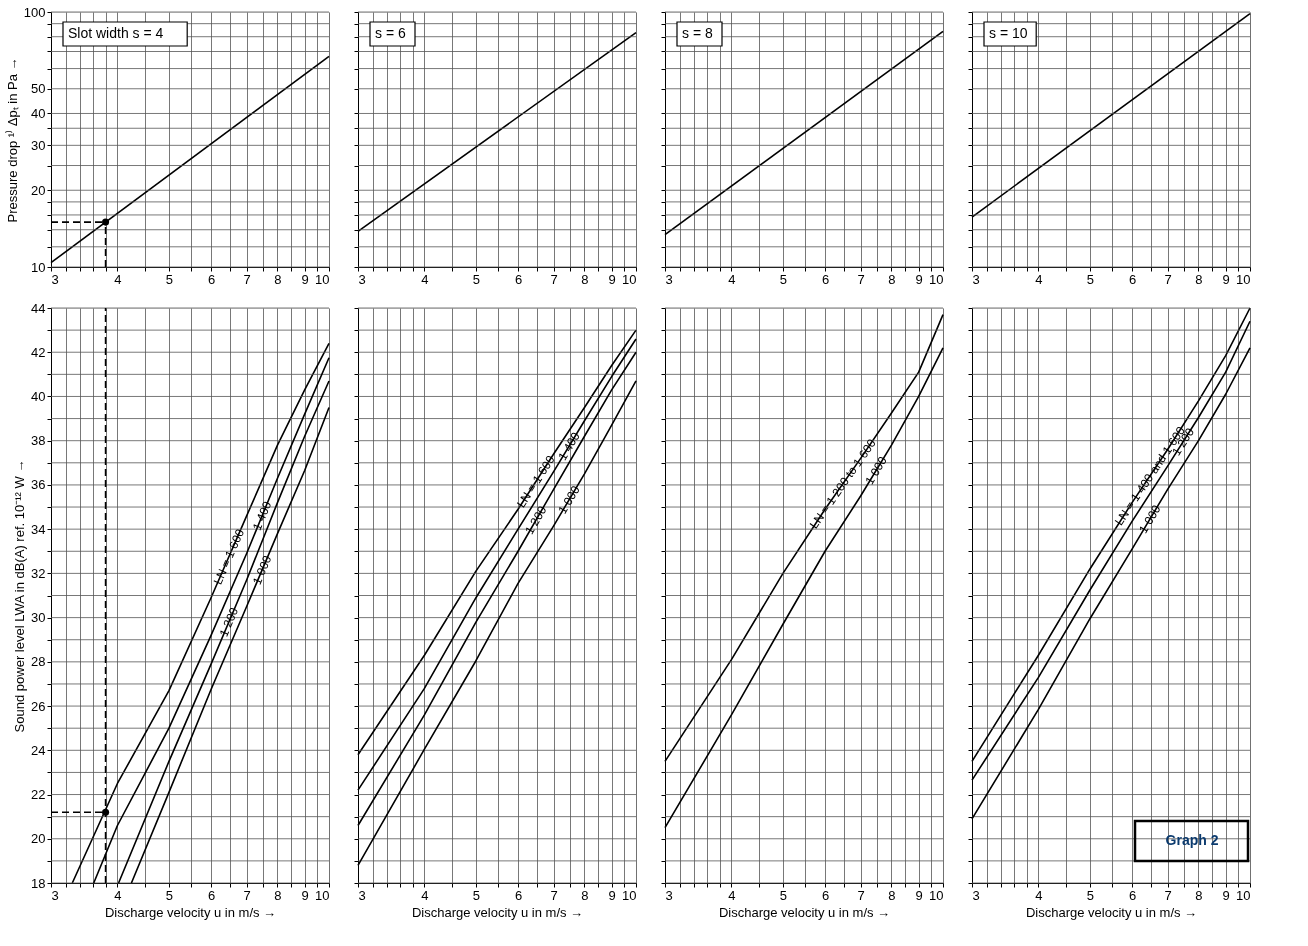 This screenshot has height=946, width=1308. What do you see at coordinates (38, 441) in the screenshot?
I see `y-tick-label: 38` at bounding box center [38, 441].